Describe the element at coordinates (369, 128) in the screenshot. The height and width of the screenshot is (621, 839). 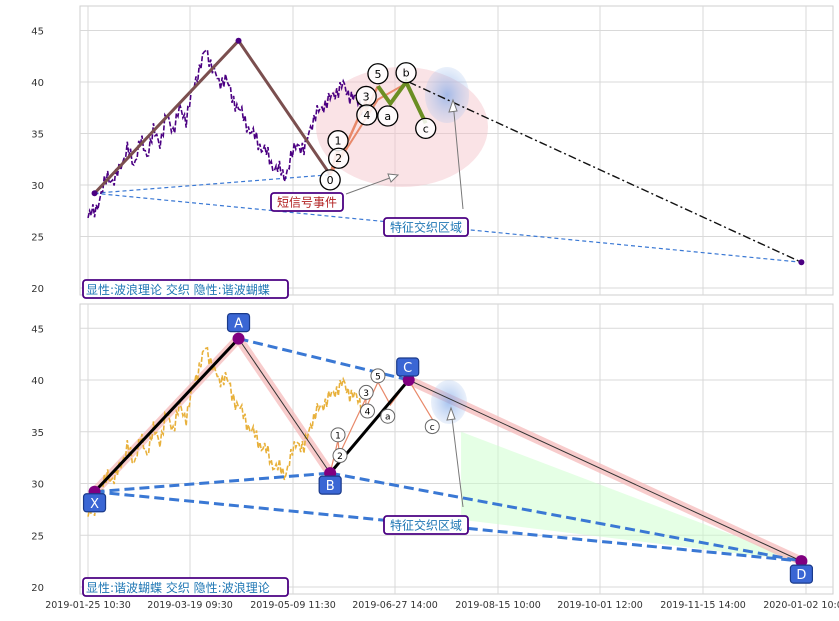
I see `impulse-wave-trend` at that location.